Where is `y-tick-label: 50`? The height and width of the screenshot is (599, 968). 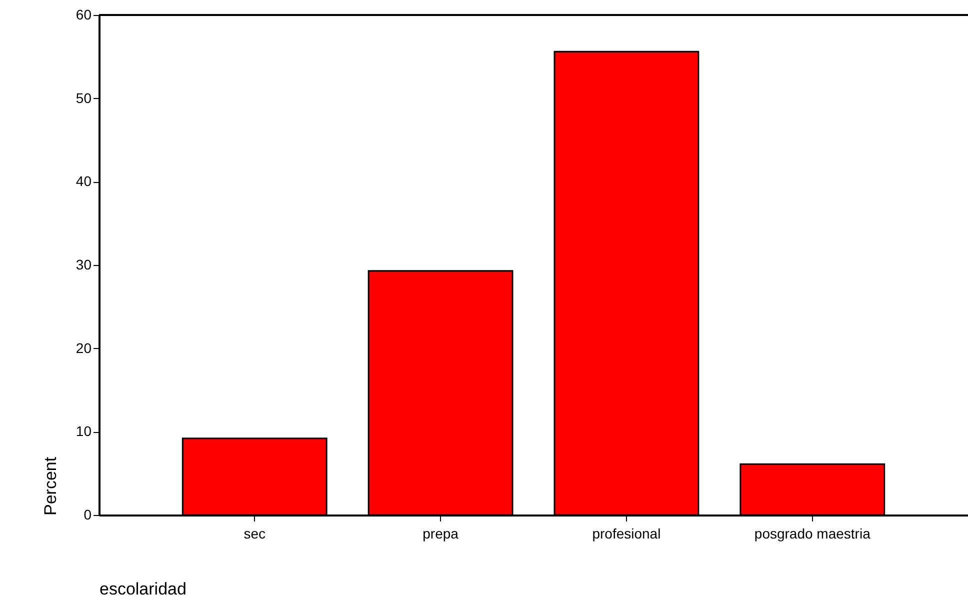 y-tick-label: 50 is located at coordinates (84, 98).